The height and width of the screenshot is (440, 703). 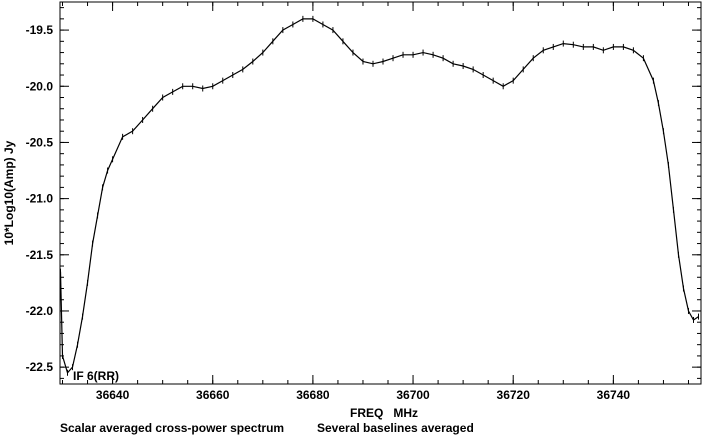 What do you see at coordinates (40, 30) in the screenshot?
I see `y-tick-label: -19.5` at bounding box center [40, 30].